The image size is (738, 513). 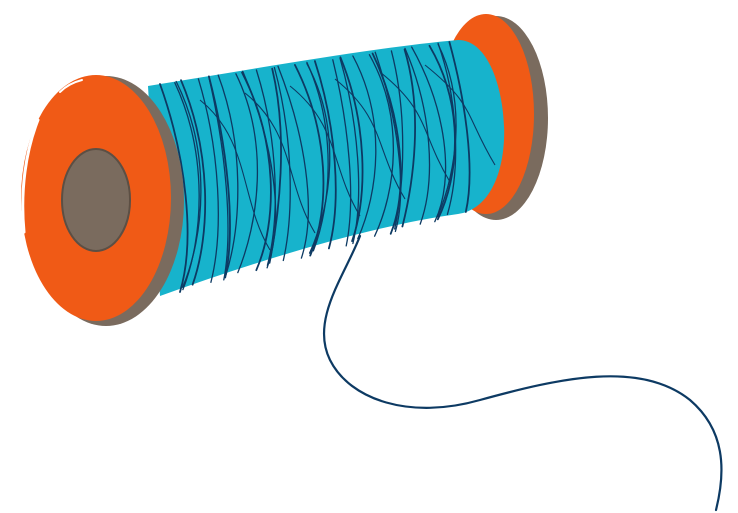 What do you see at coordinates (96, 200) in the screenshot?
I see `spool-hub-hole` at bounding box center [96, 200].